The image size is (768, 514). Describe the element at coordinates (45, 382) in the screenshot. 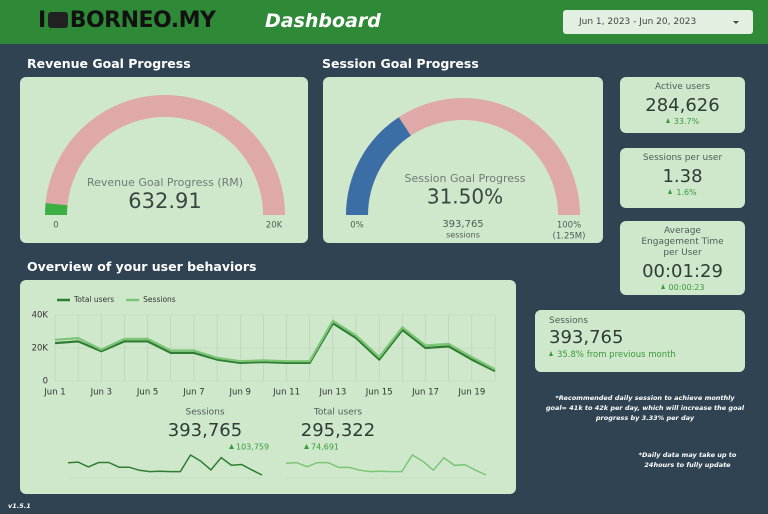

I see `y-tick-label: 0` at that location.